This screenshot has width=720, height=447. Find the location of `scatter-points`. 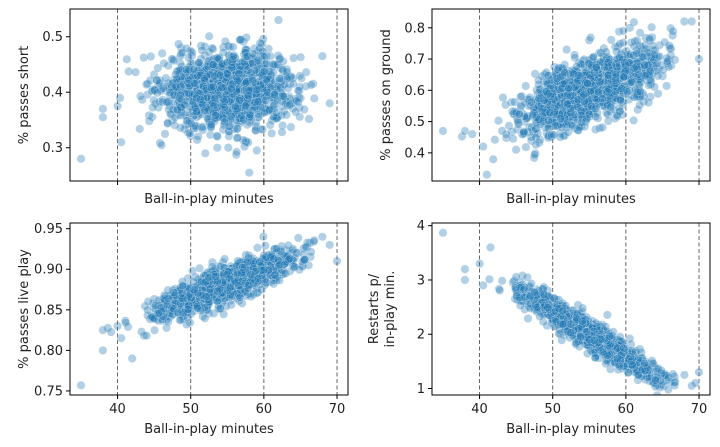

scatter-points is located at coordinates (571, 311).